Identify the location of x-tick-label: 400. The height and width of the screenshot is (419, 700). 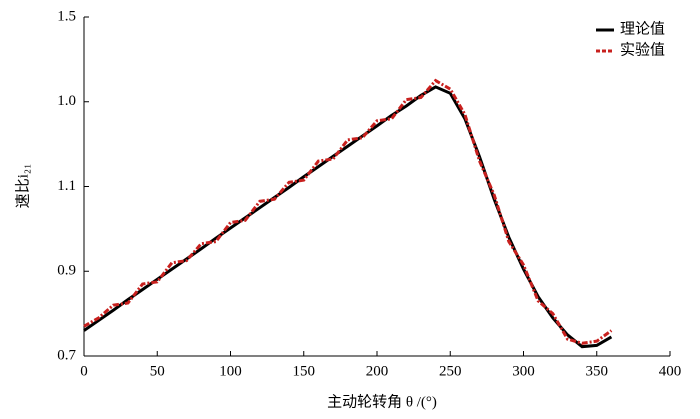
(670, 371).